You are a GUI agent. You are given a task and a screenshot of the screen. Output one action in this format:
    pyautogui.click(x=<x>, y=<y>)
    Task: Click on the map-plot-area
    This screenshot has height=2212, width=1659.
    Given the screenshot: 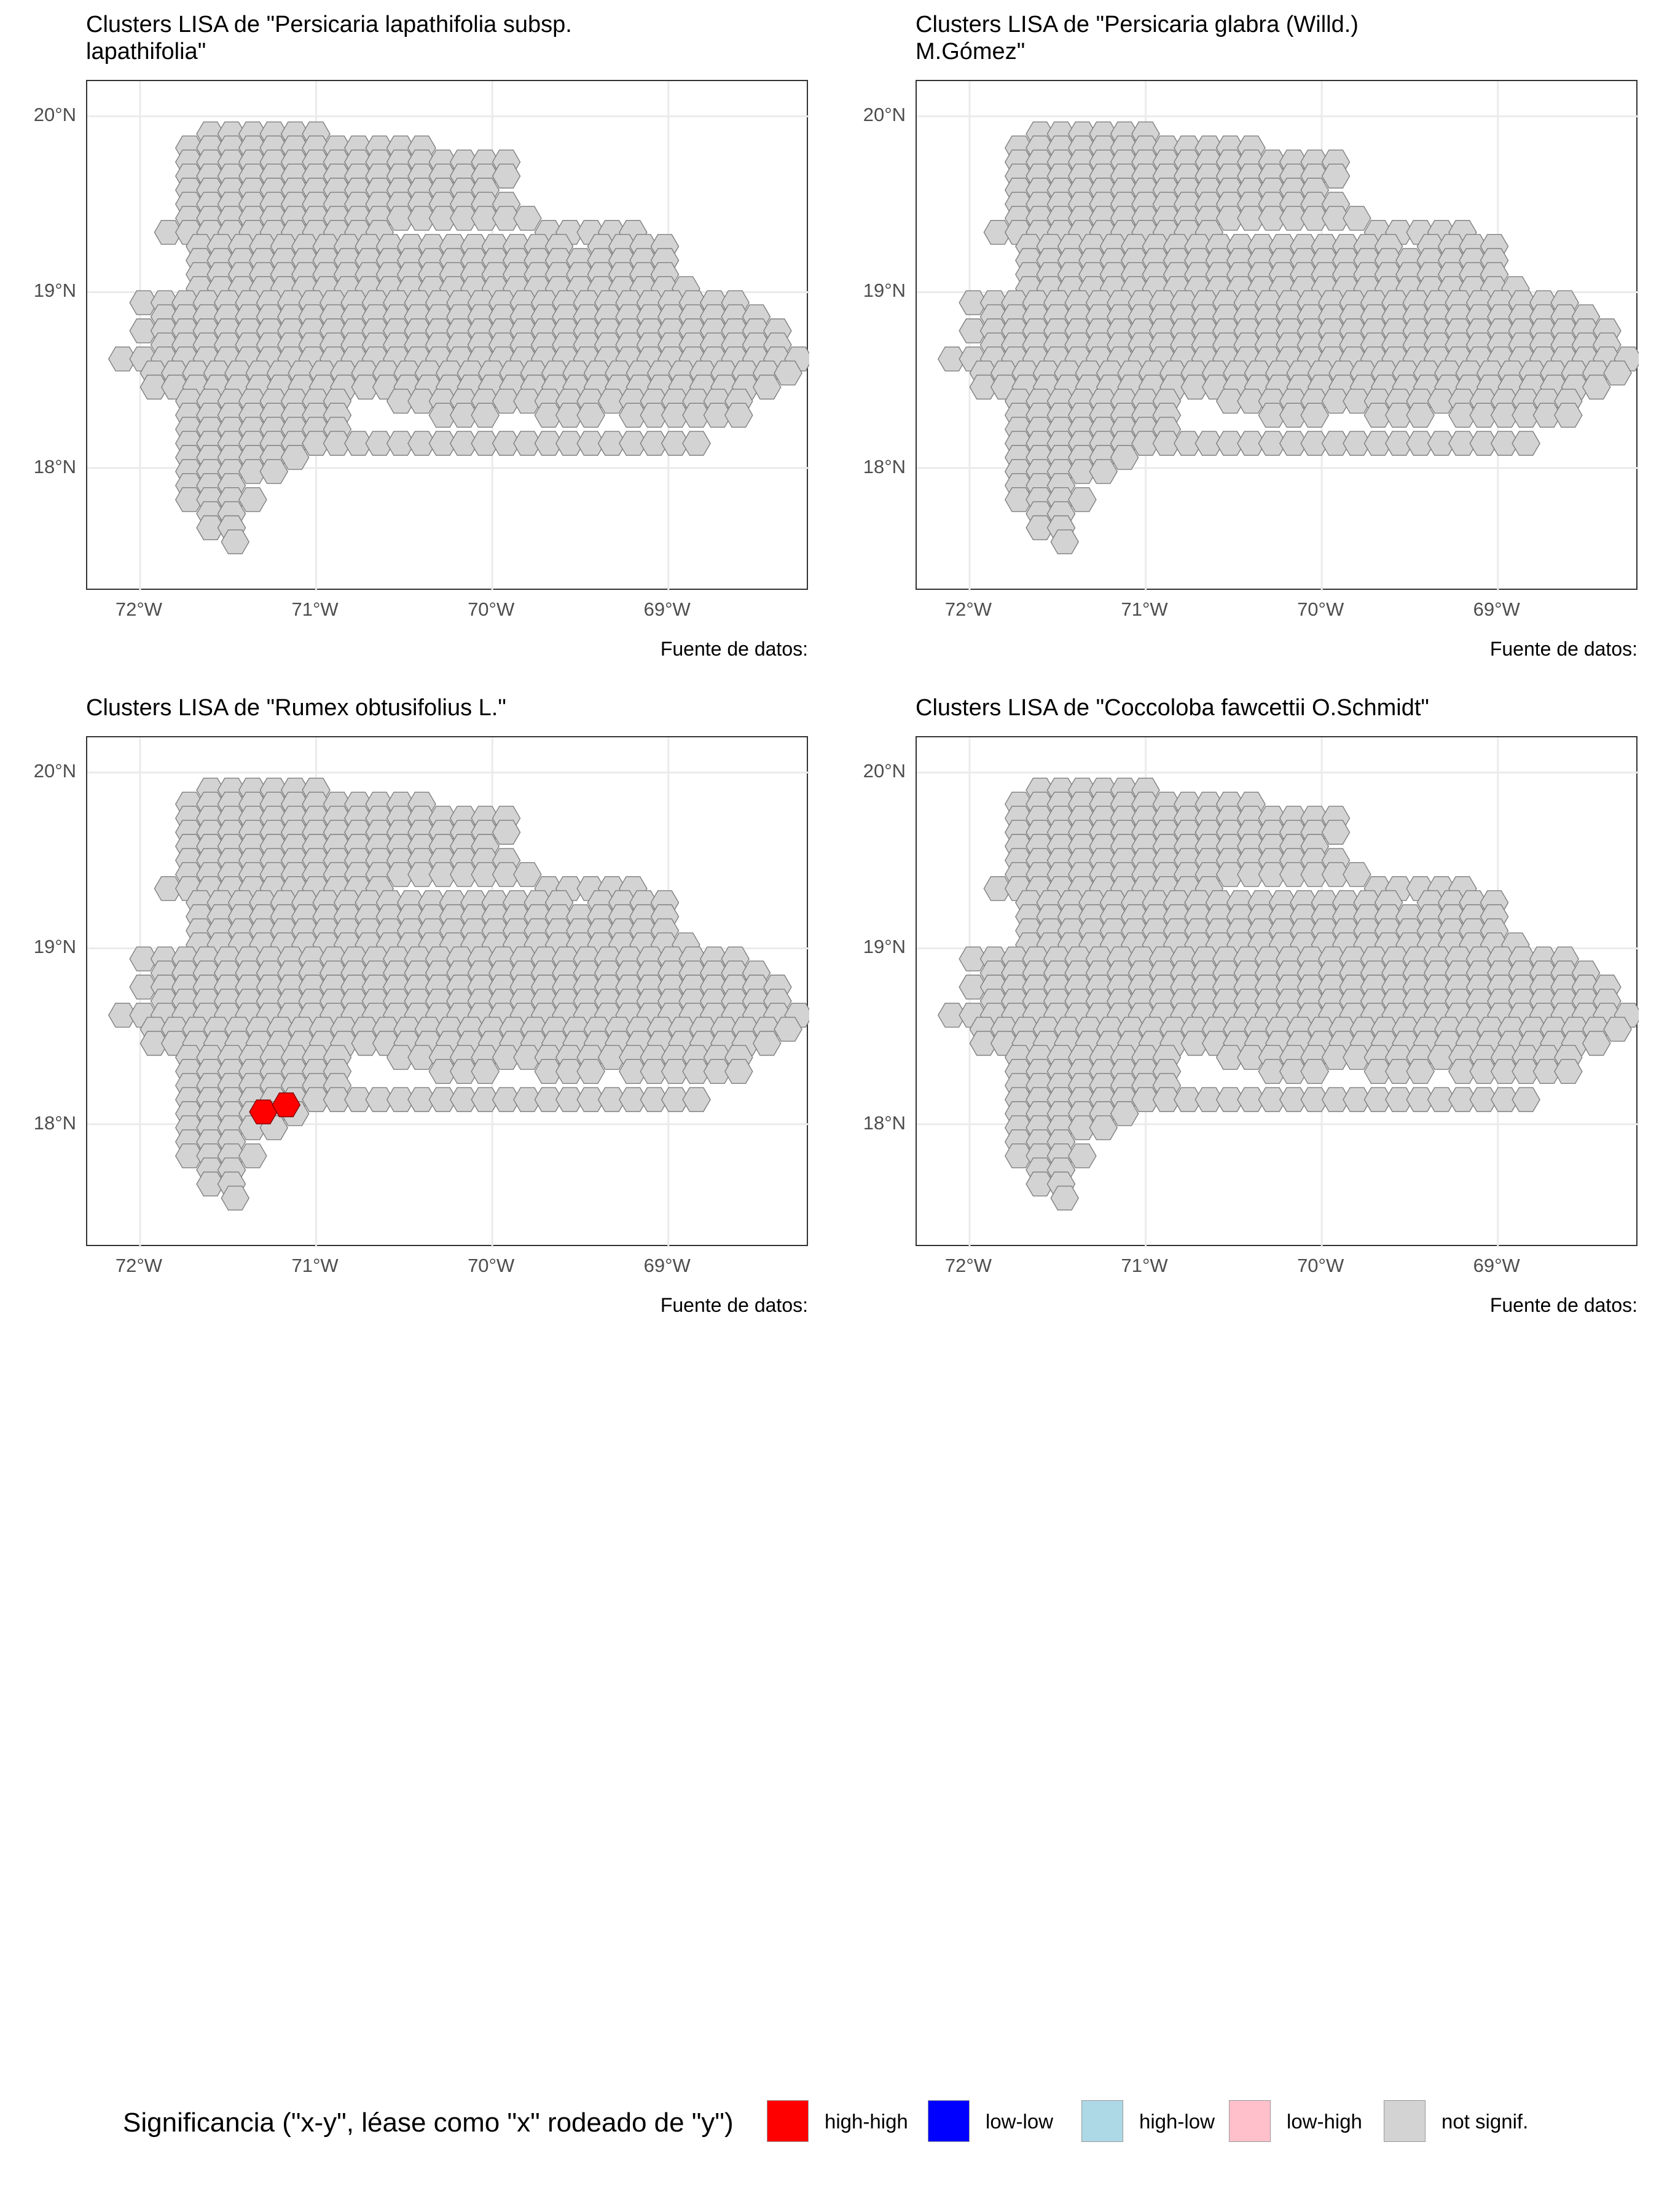 What is the action you would take?
    pyautogui.click(x=447, y=991)
    